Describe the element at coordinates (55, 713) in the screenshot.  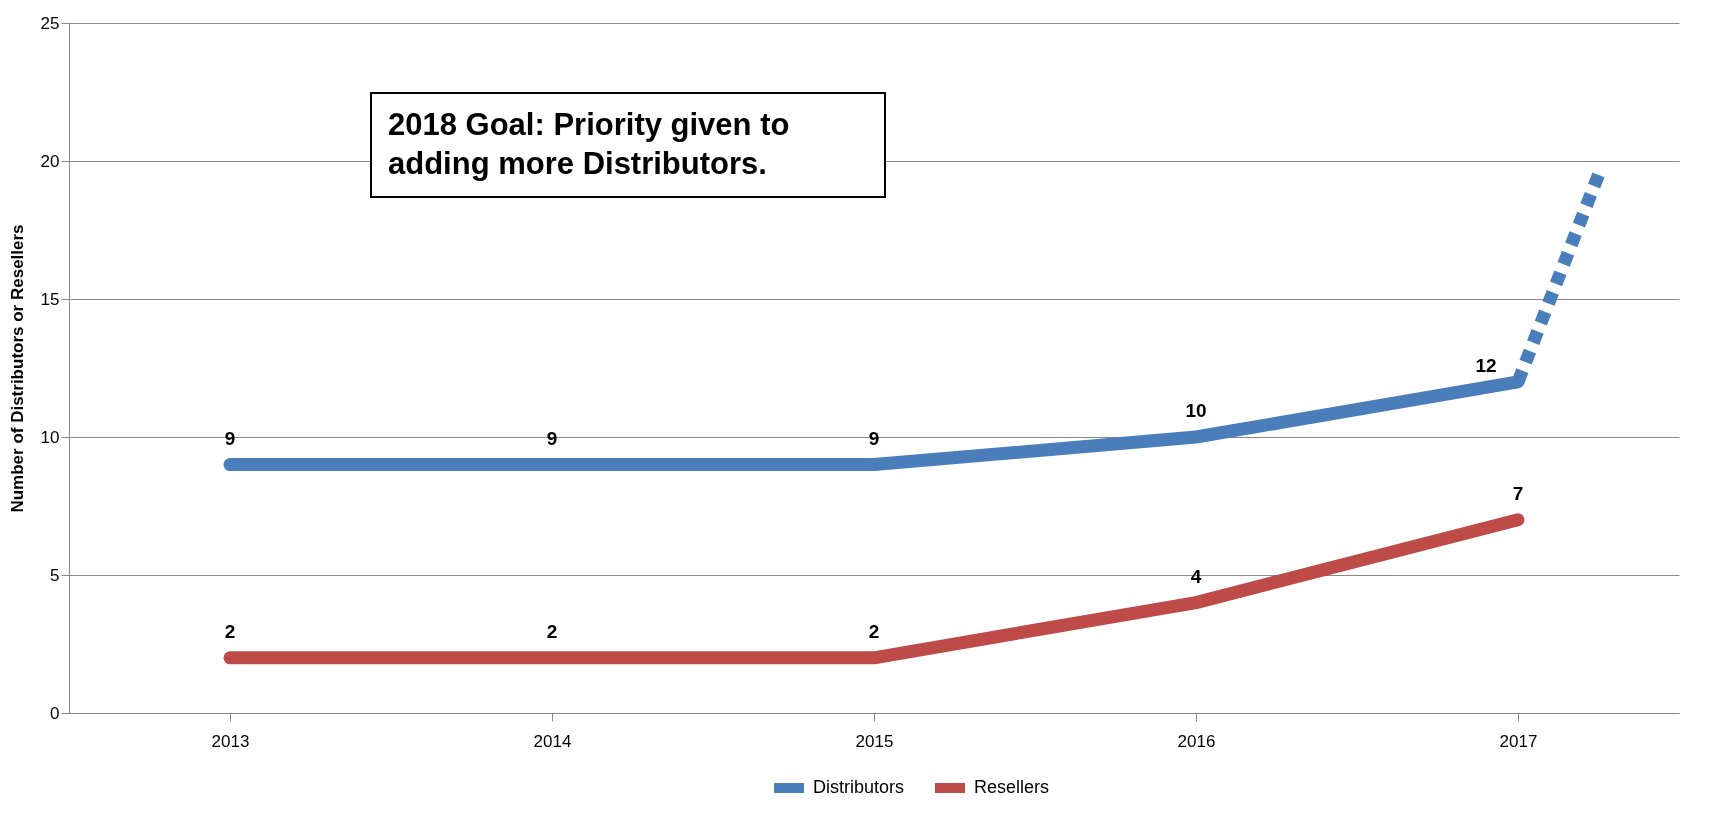
I see `y-tick-label: 0` at that location.